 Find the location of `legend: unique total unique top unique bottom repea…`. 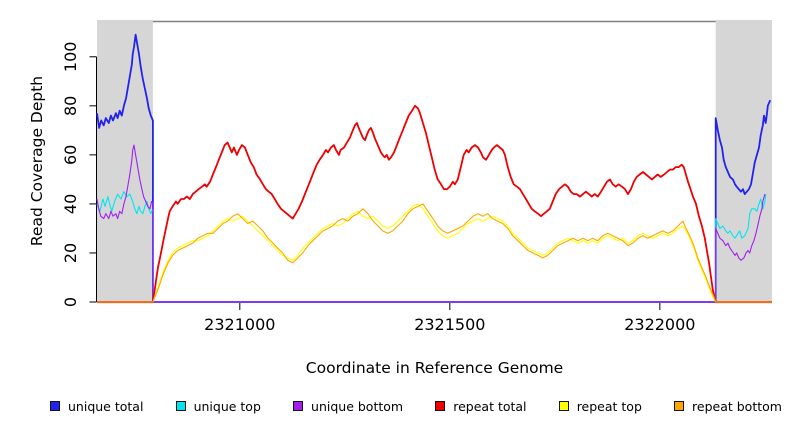

legend: unique total unique top unique bottom repea… is located at coordinates (416, 406).